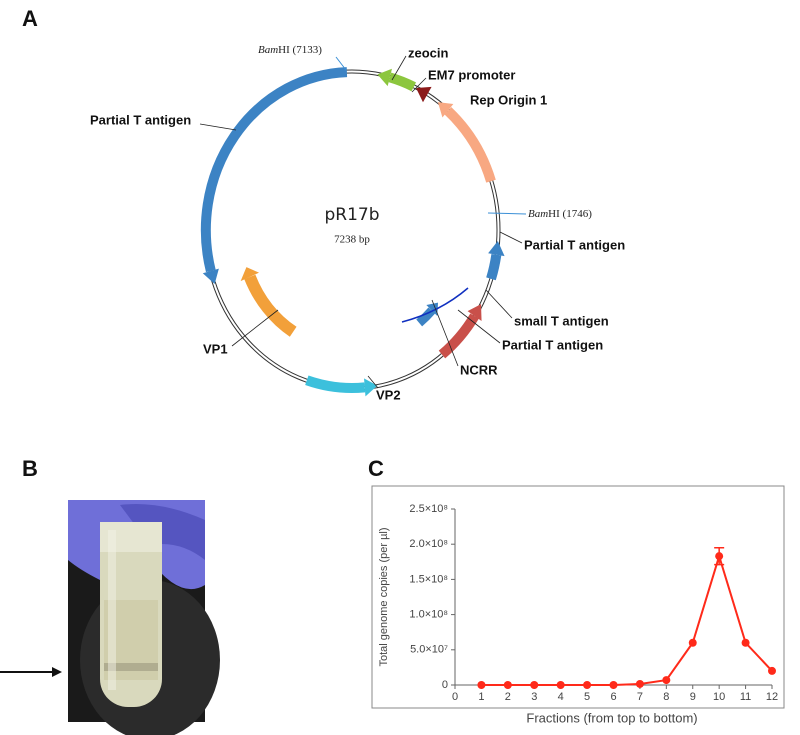 This screenshot has height=735, width=800. I want to click on y-tick-label: 0, so click(445, 685).